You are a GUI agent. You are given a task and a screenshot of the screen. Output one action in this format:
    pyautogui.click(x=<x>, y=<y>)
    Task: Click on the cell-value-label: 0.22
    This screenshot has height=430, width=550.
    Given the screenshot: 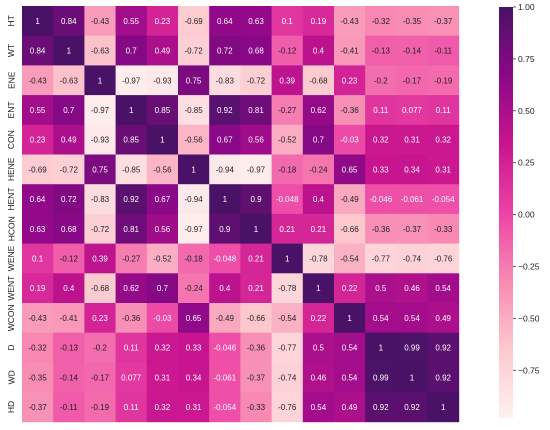 What is the action you would take?
    pyautogui.click(x=319, y=318)
    